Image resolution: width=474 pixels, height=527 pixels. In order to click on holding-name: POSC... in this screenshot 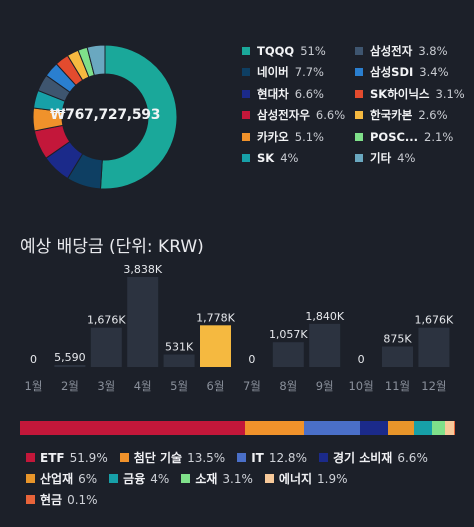, I will do `click(394, 136)`.